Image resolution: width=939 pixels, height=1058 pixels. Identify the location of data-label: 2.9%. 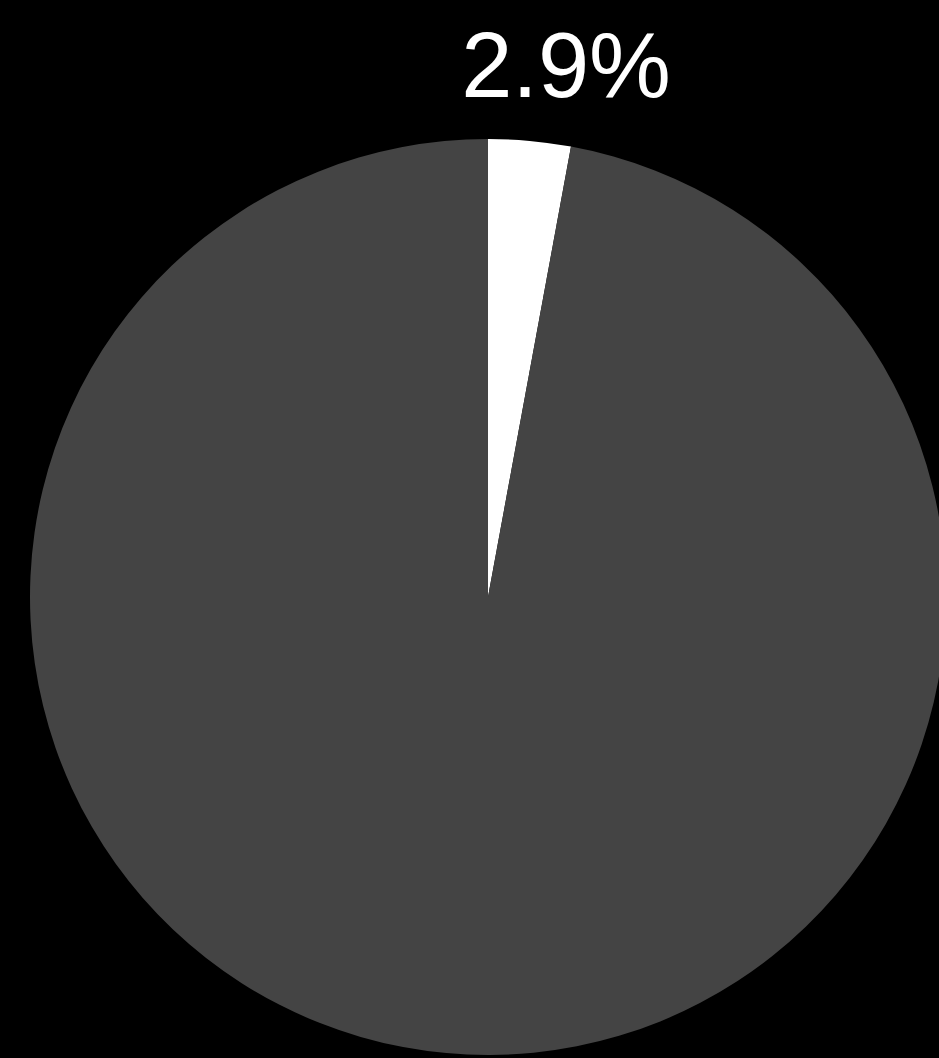
(566, 64).